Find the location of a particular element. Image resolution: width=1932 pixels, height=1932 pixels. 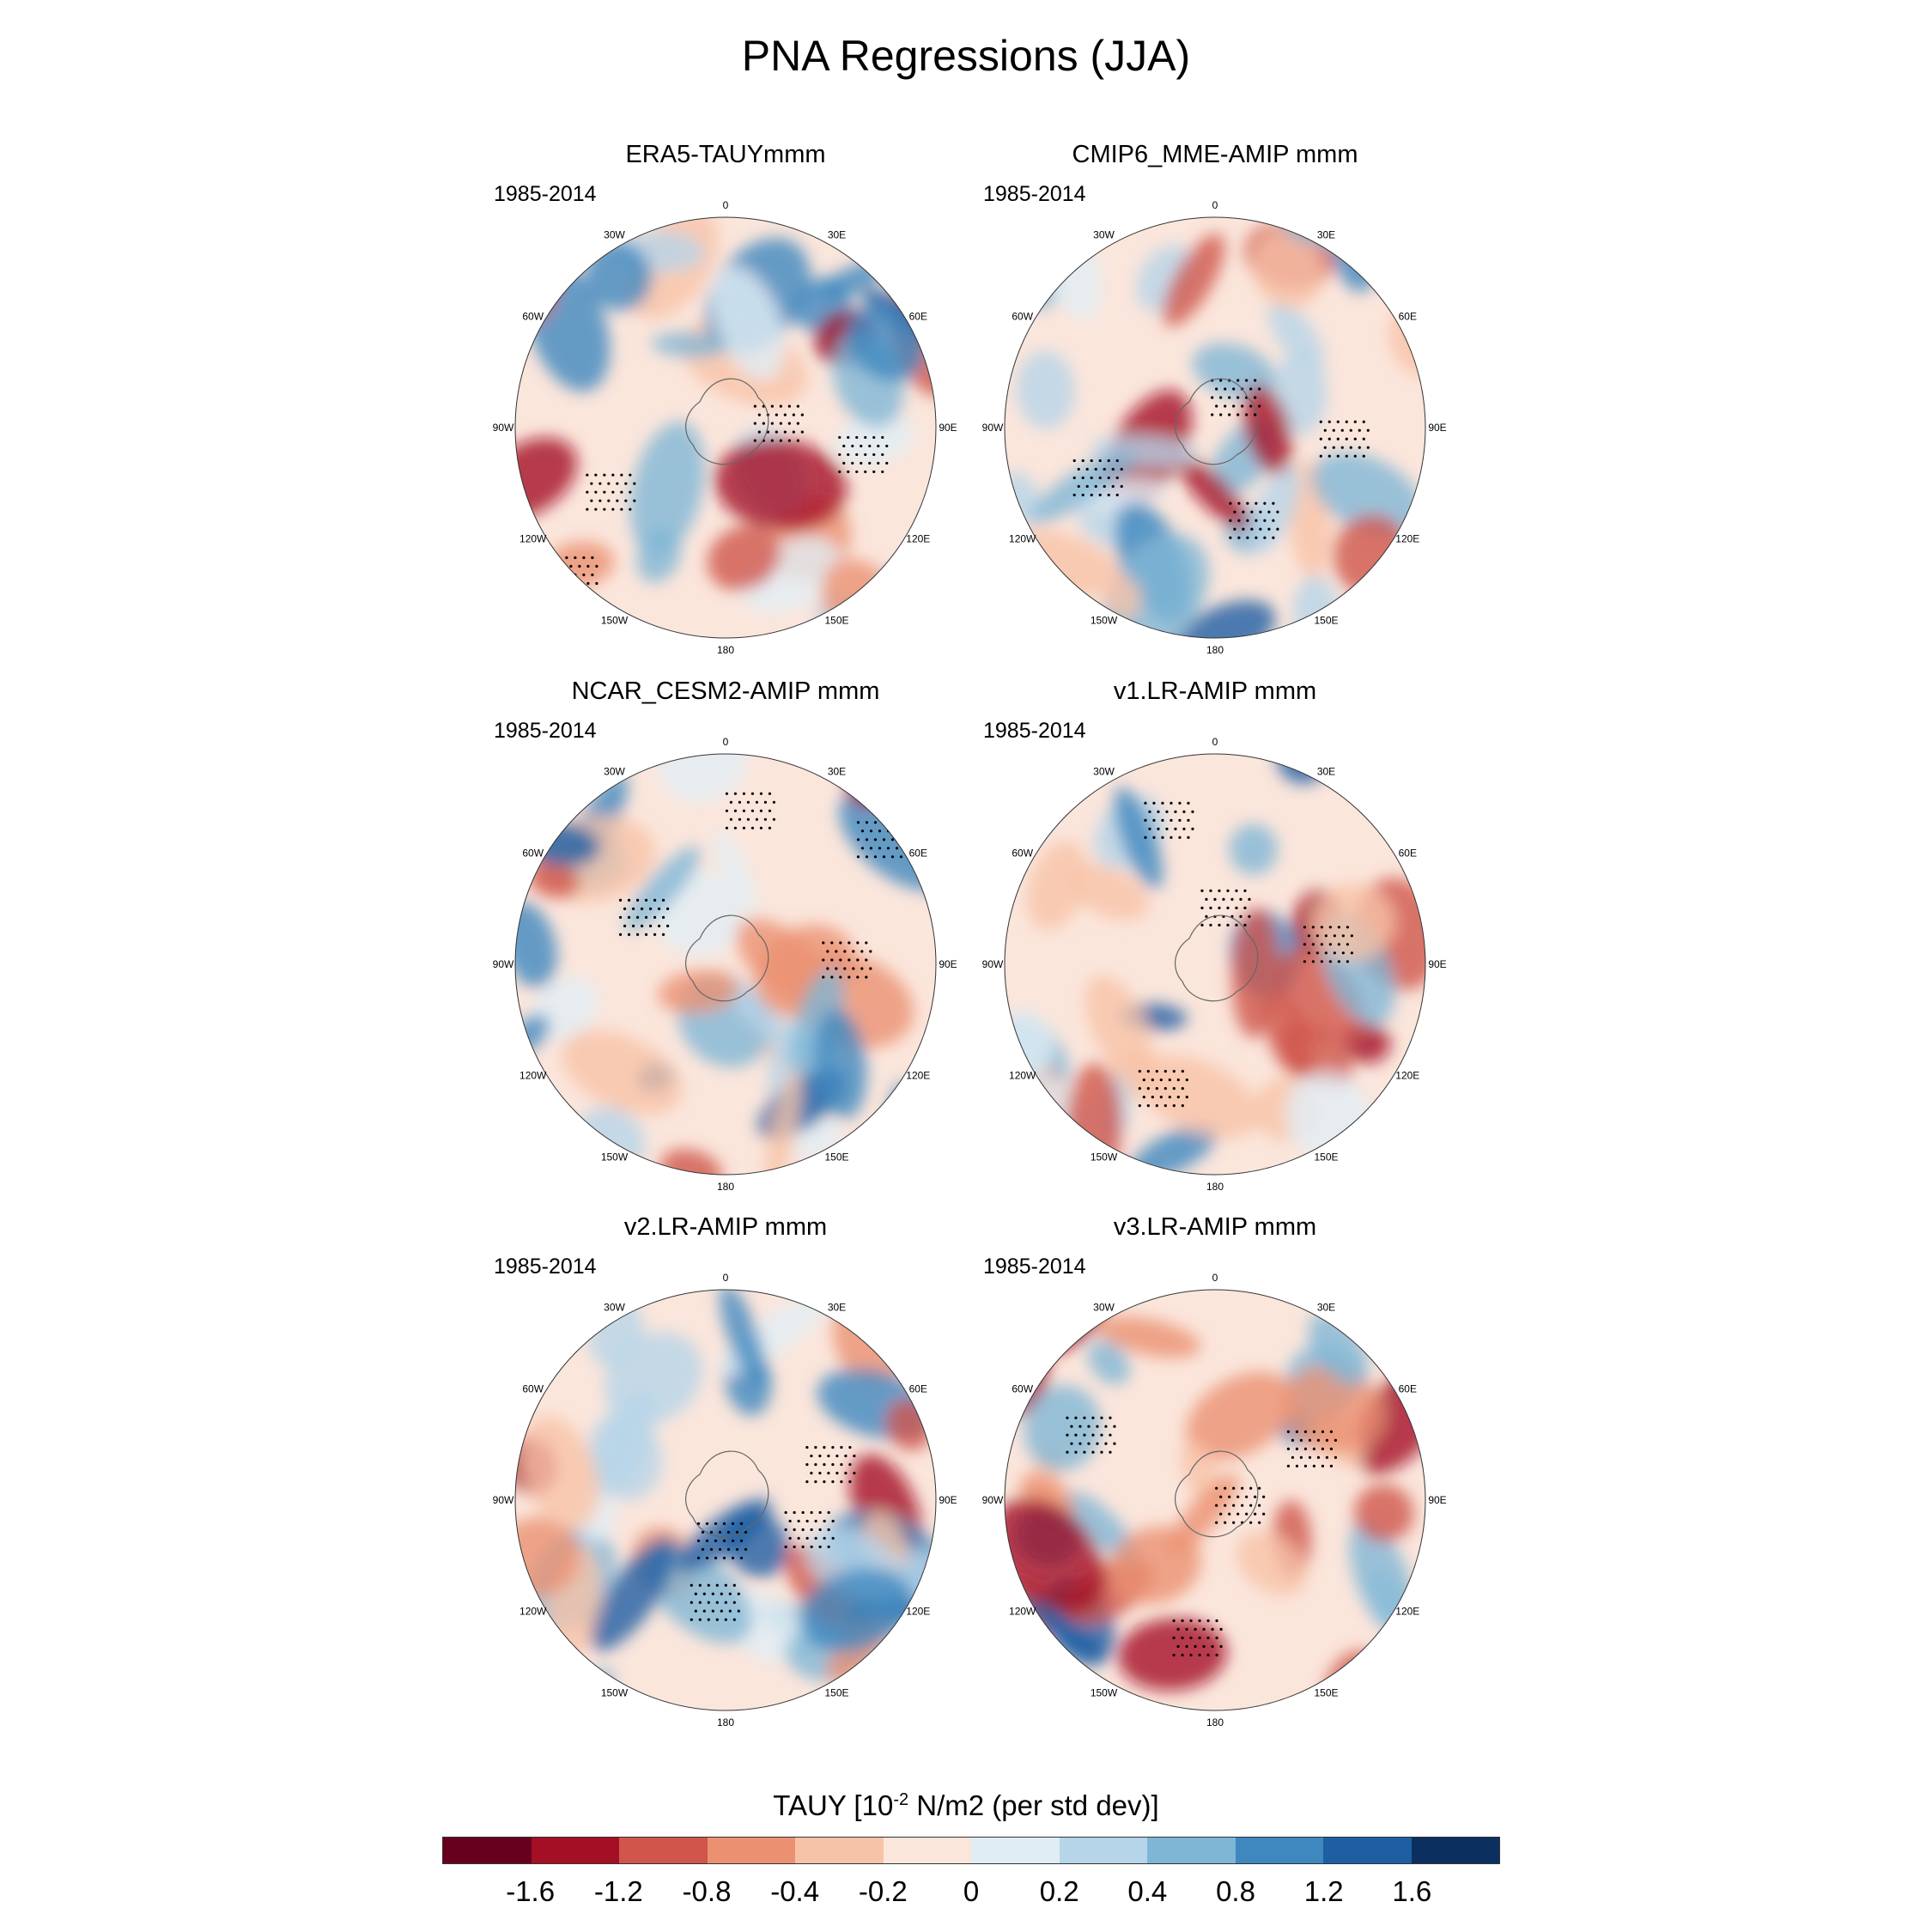

colorbar-label: -0.8 is located at coordinates (707, 1891).